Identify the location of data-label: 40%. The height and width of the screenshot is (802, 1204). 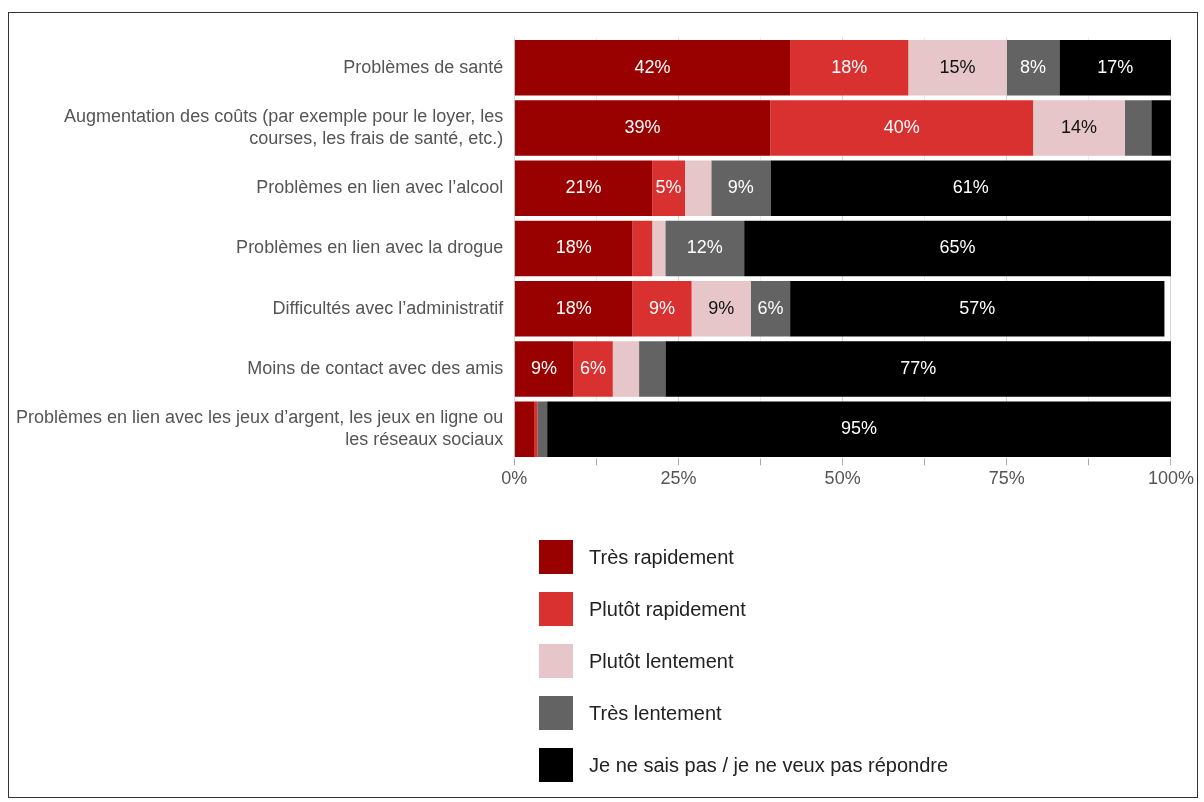
(901, 126).